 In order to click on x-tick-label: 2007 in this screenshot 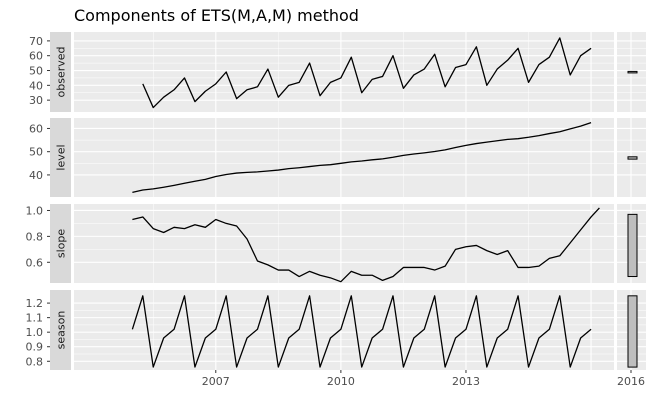, I will do `click(216, 381)`.